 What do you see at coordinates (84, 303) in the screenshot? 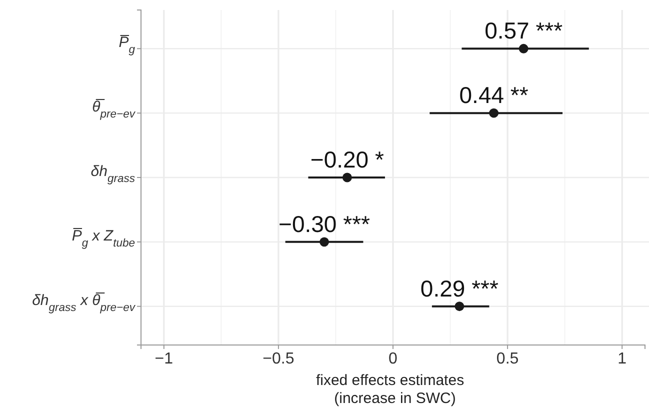
I see `y-tick-label: δh$_{grass}$ x θ̅$_{pre−ev}$` at bounding box center [84, 303].